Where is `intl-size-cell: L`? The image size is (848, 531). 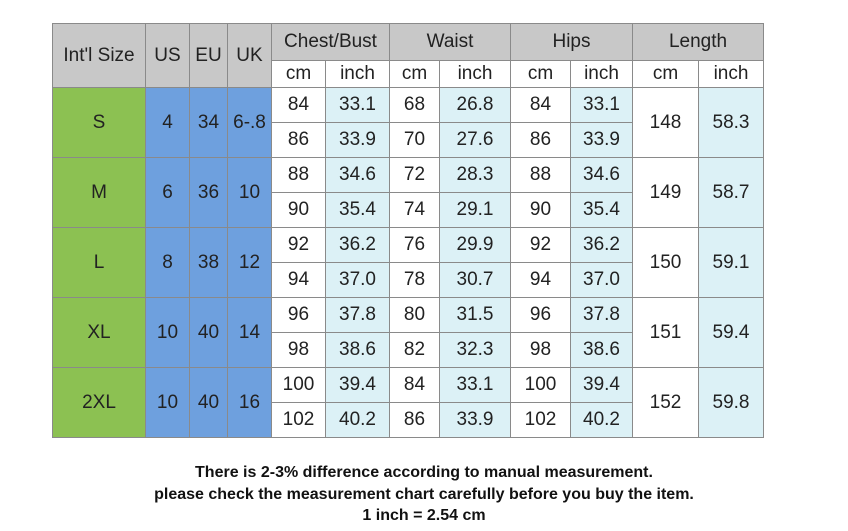
intl-size-cell: L is located at coordinates (99, 262).